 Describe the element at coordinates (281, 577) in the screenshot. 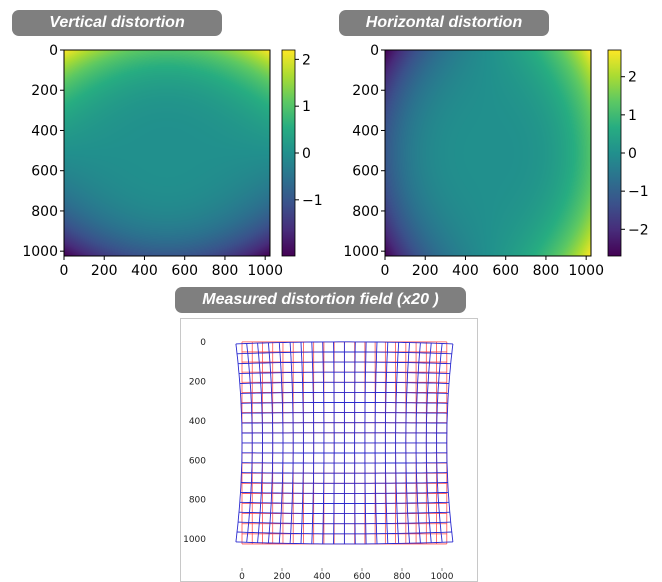

I see `field-x-tick-label: 200` at that location.